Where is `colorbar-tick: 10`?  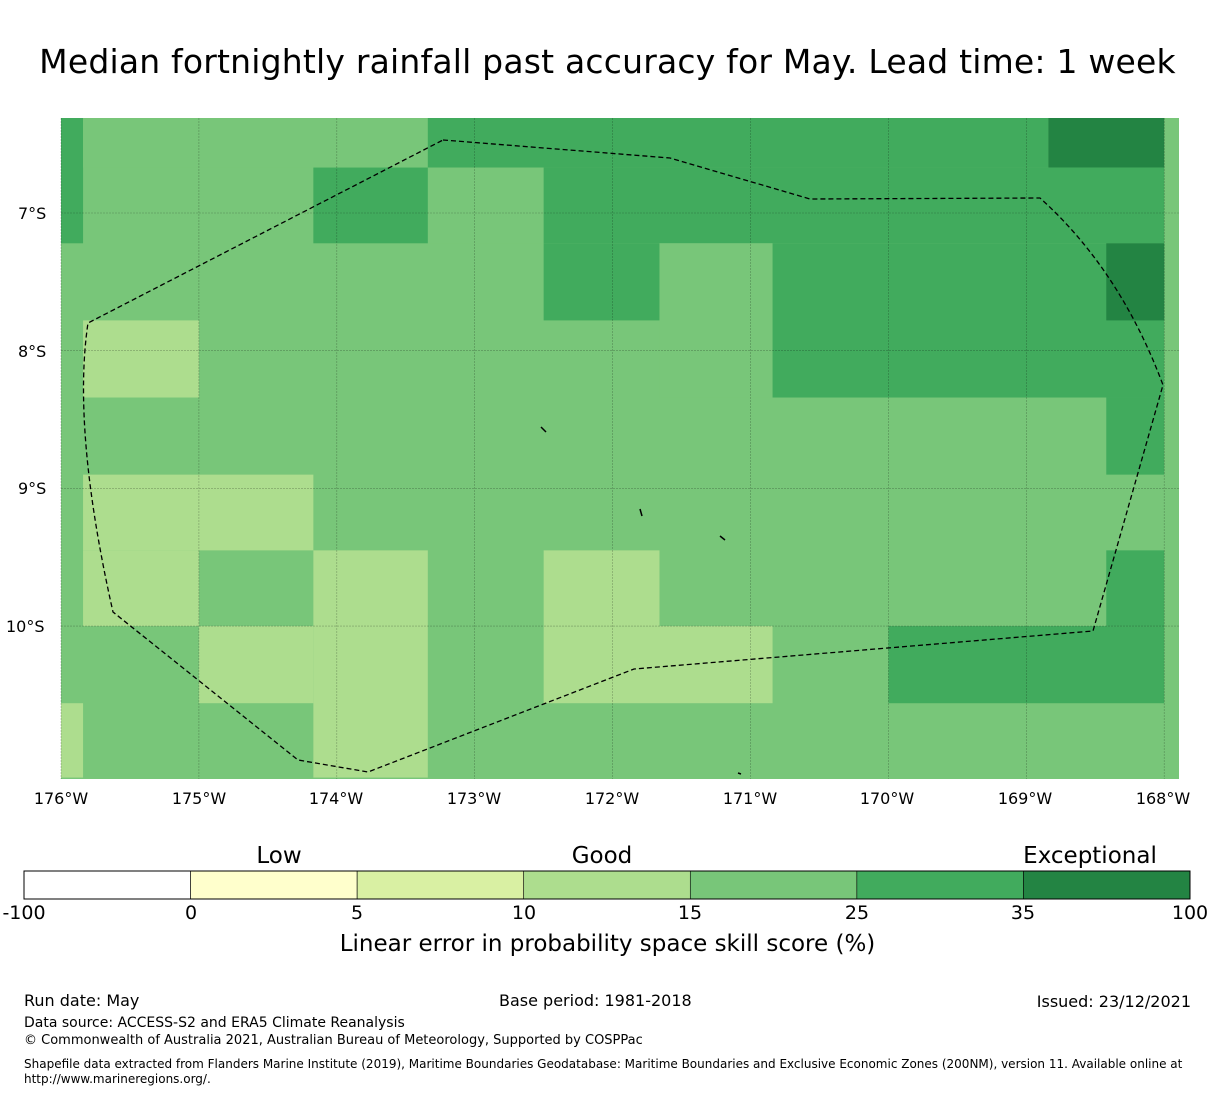 colorbar-tick: 10 is located at coordinates (524, 913).